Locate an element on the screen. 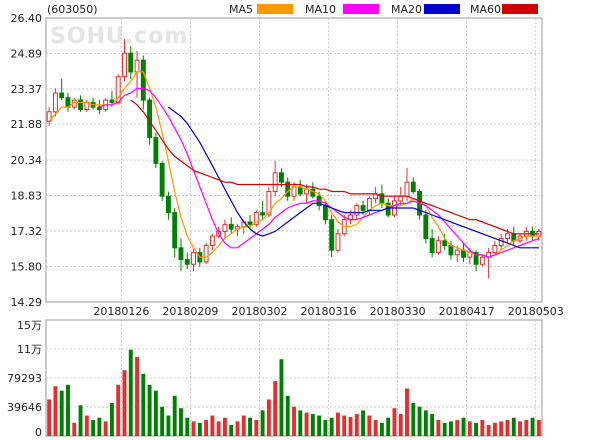 The width and height of the screenshot is (600, 440). price-y-tick-label: 23.37 is located at coordinates (27, 89).